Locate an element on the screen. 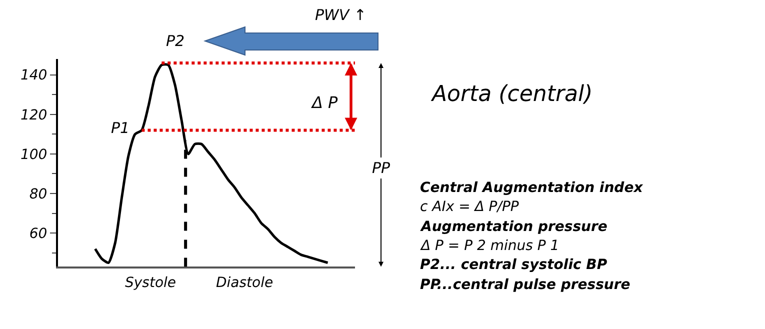 The height and width of the screenshot is (329, 765). y-tick-label: 140 is located at coordinates (34, 76).